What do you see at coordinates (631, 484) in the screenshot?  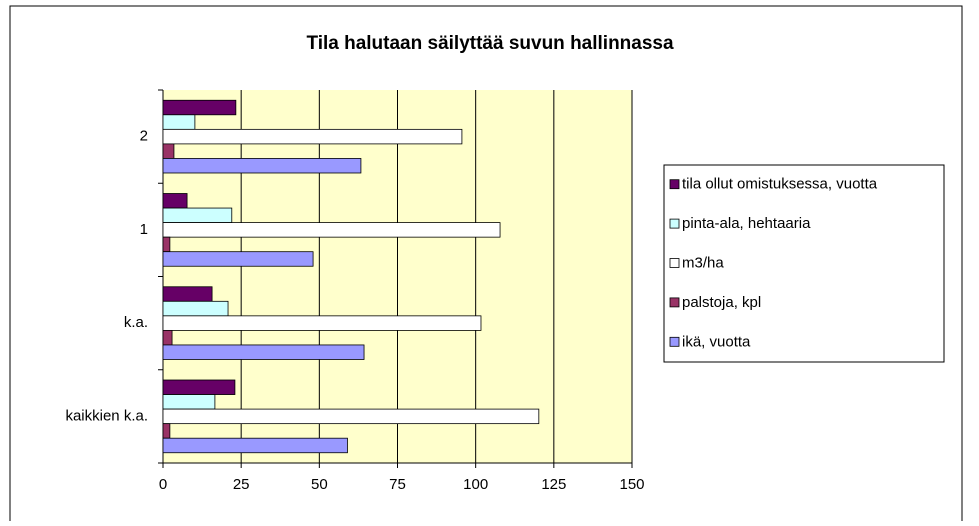 I see `x-tick-label: 150` at bounding box center [631, 484].